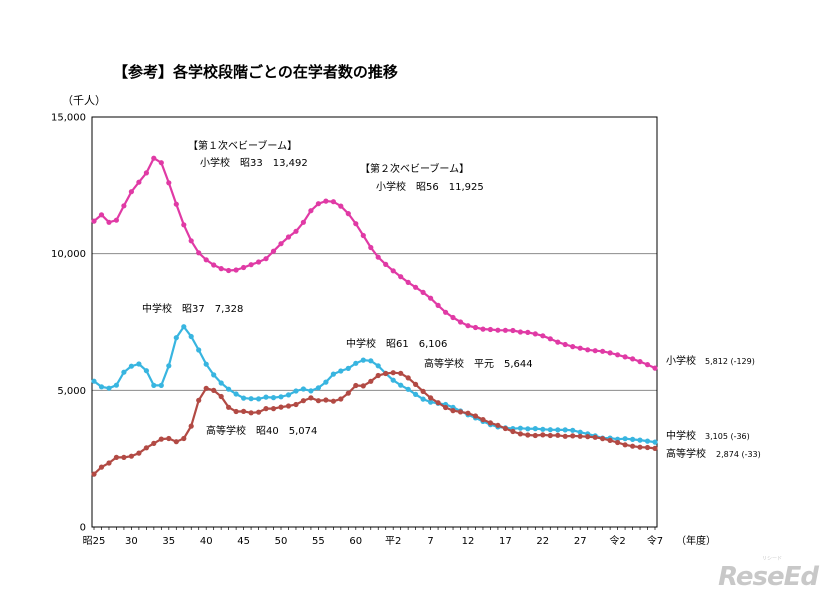 The width and height of the screenshot is (826, 596). I want to click on watermark-sub: リシード, so click(771, 559).